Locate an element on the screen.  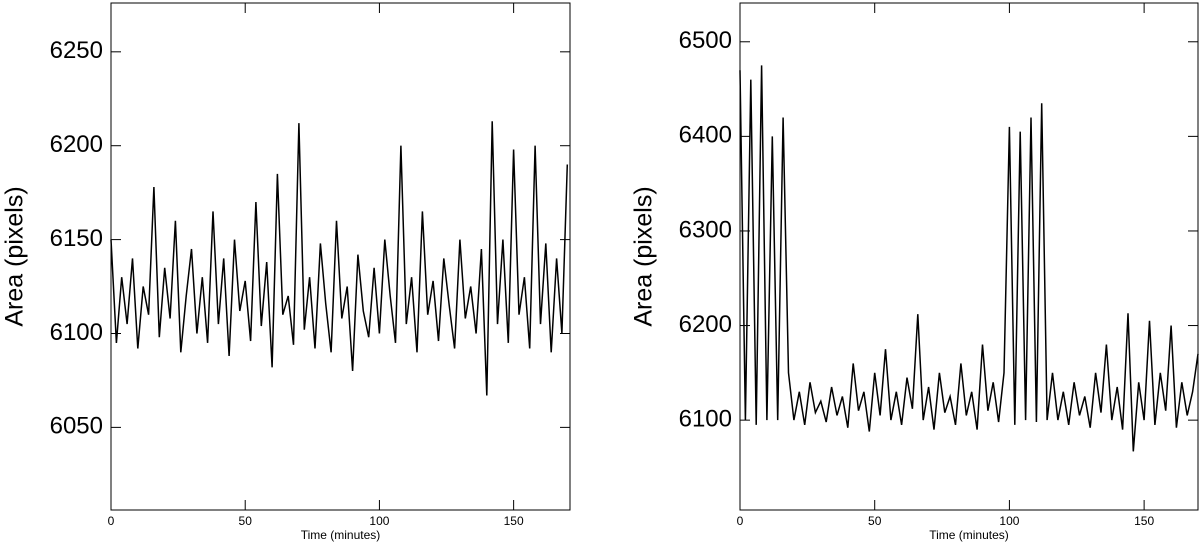
y-tick-label: 6050 is located at coordinates (76, 426).